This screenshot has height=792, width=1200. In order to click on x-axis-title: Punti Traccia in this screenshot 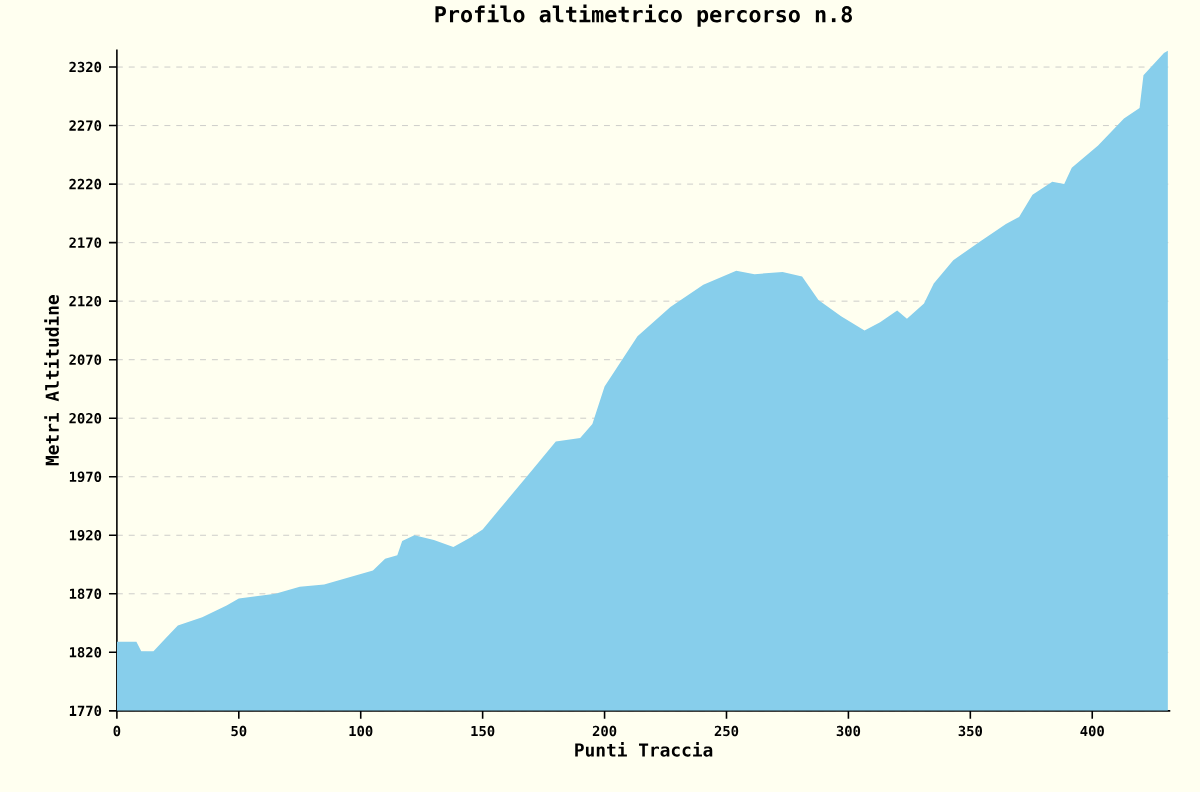, I will do `click(644, 749)`.